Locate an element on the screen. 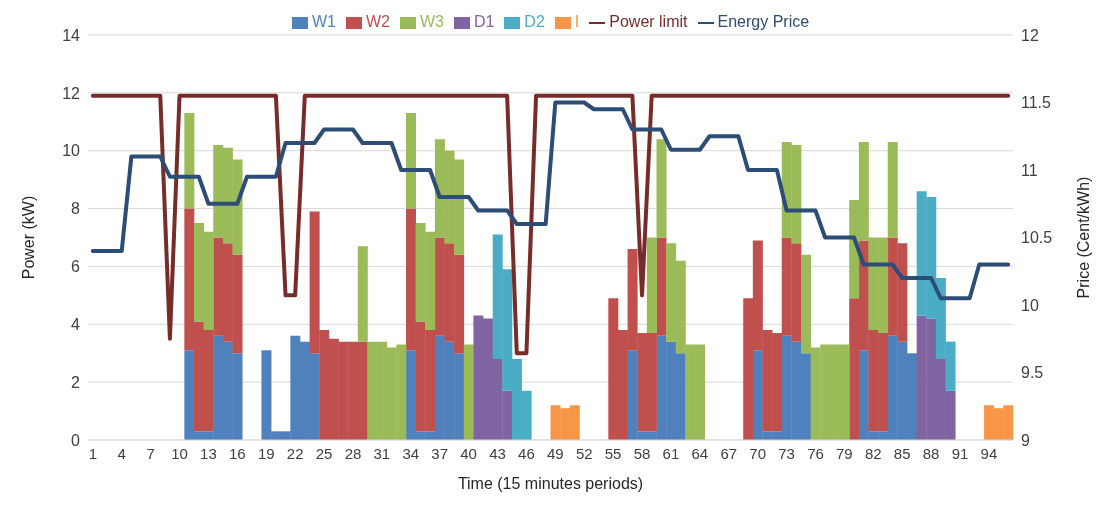  y2-tick-label: 10.5 is located at coordinates (1037, 238).